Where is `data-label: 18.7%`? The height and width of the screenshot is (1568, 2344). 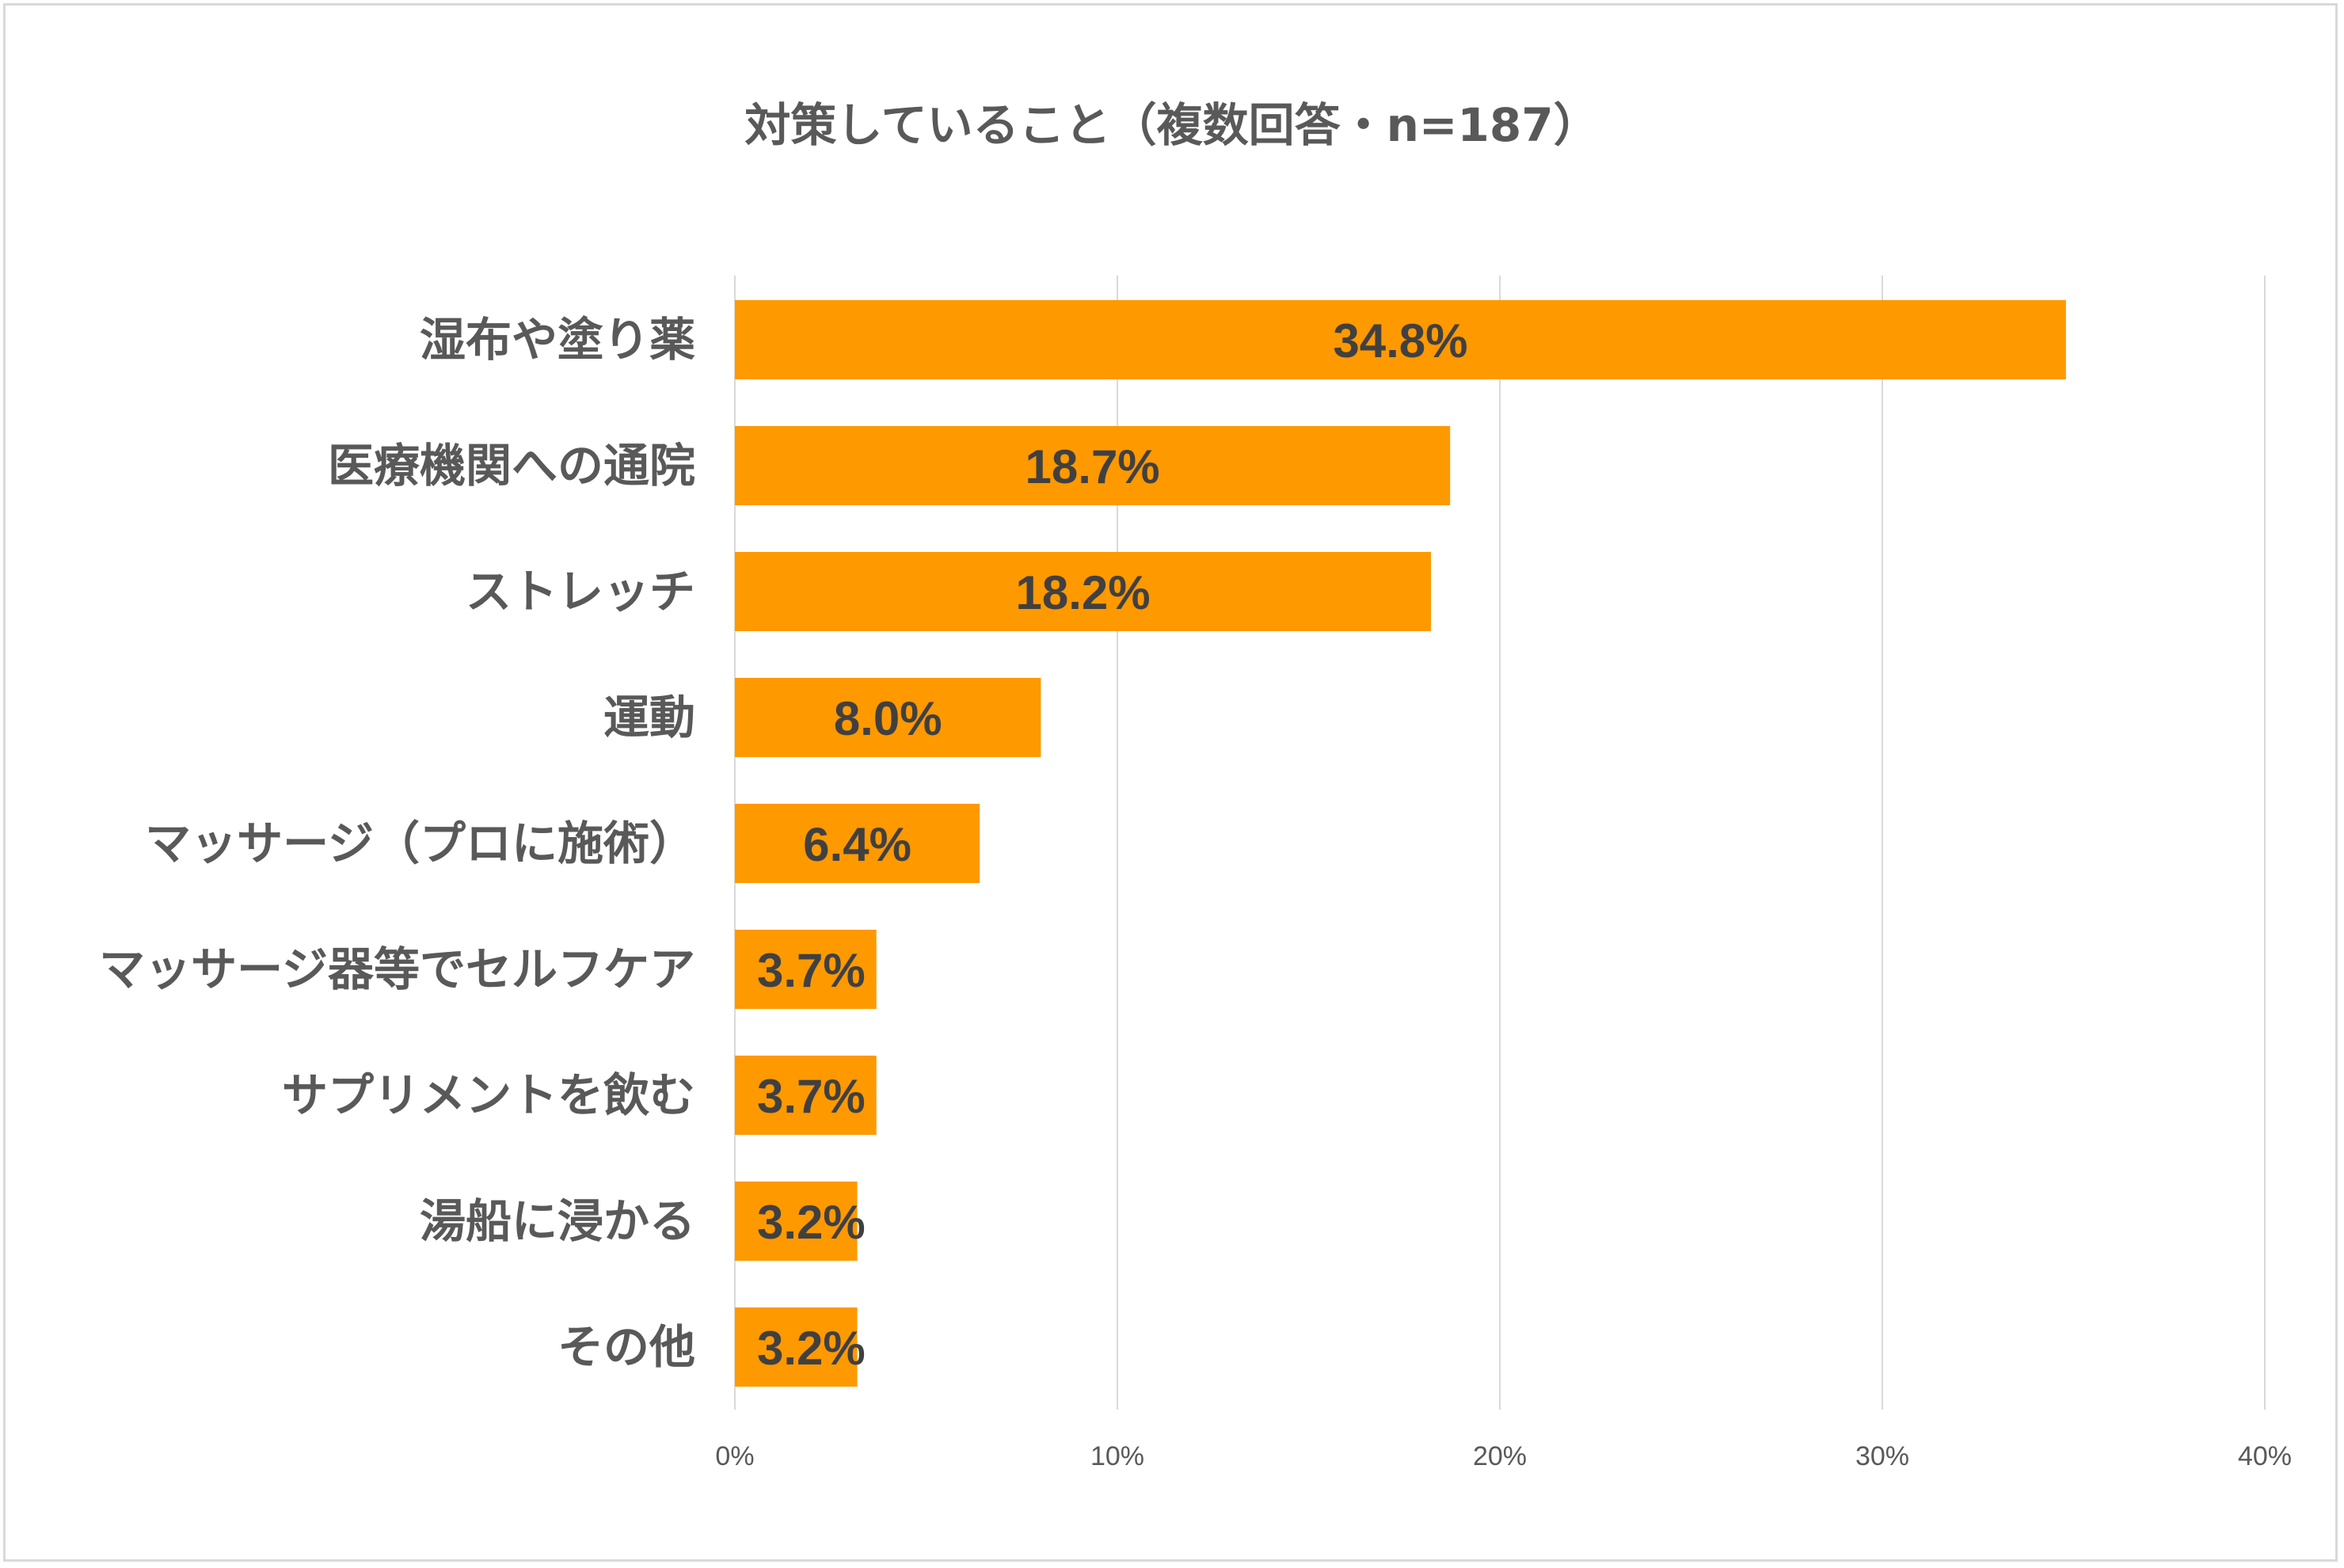 data-label: 18.7% is located at coordinates (1093, 466).